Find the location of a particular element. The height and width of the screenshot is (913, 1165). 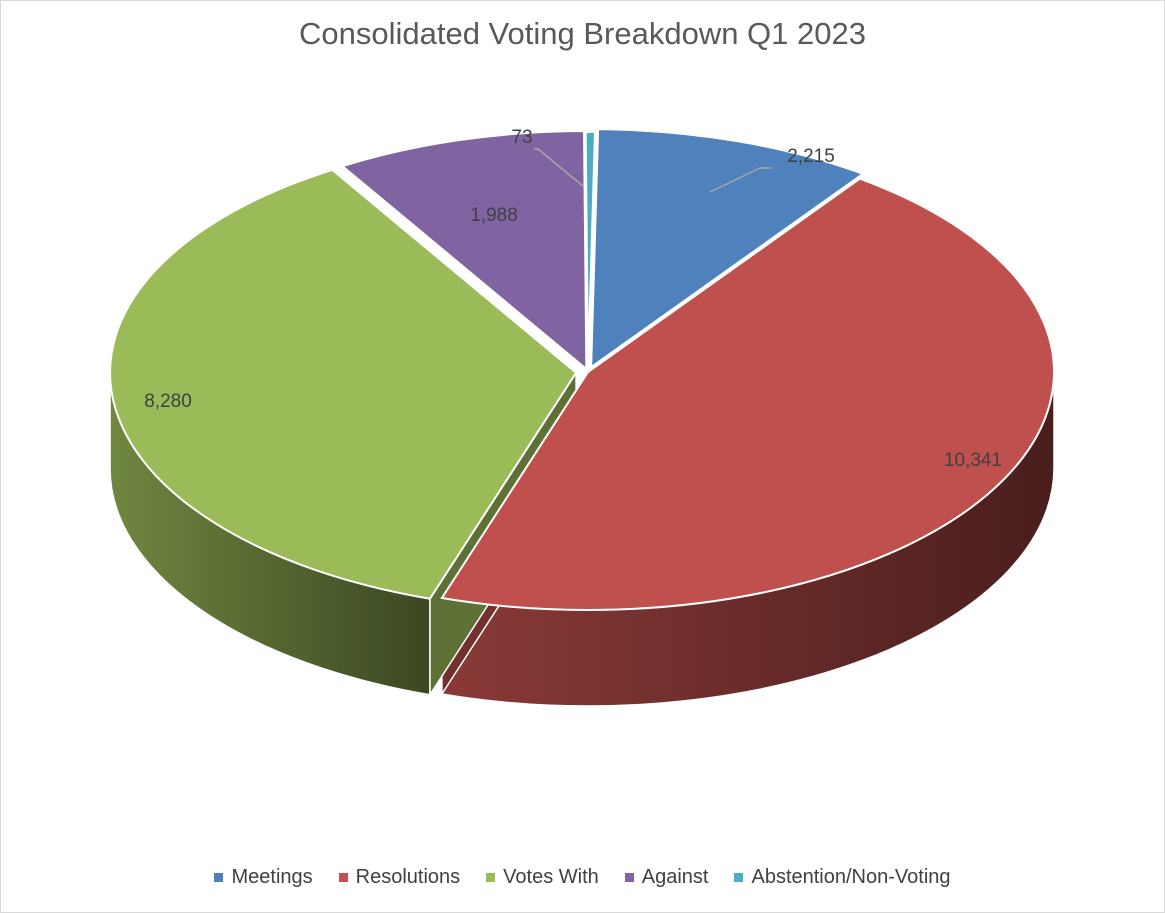

legend-item-votes-with: Votes With is located at coordinates (542, 877).